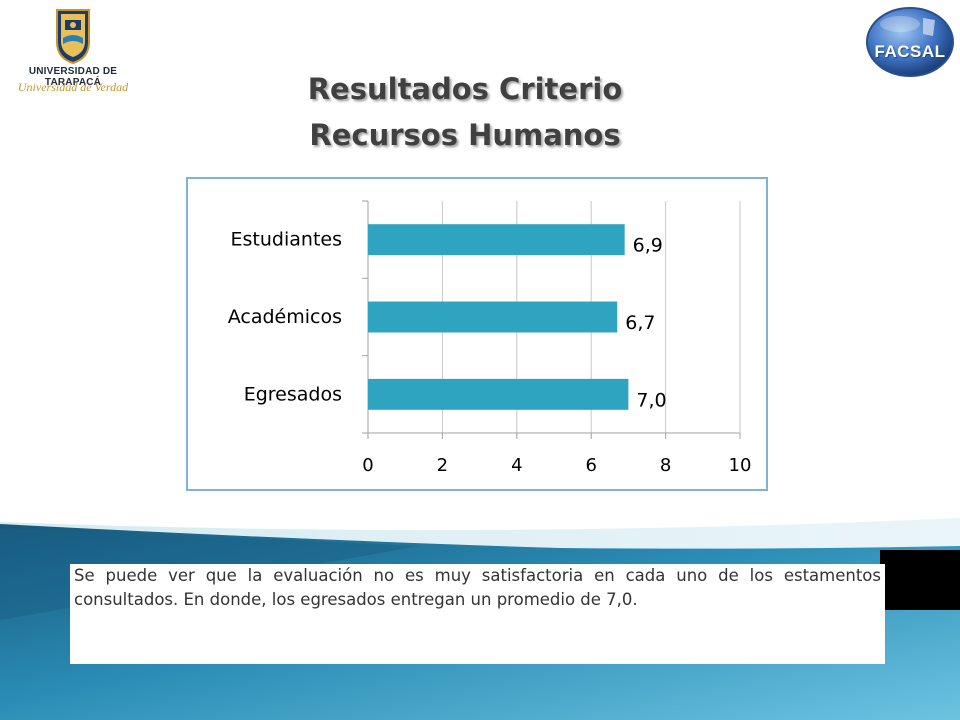 The height and width of the screenshot is (720, 960). I want to click on data-label: 6,7, so click(640, 323).